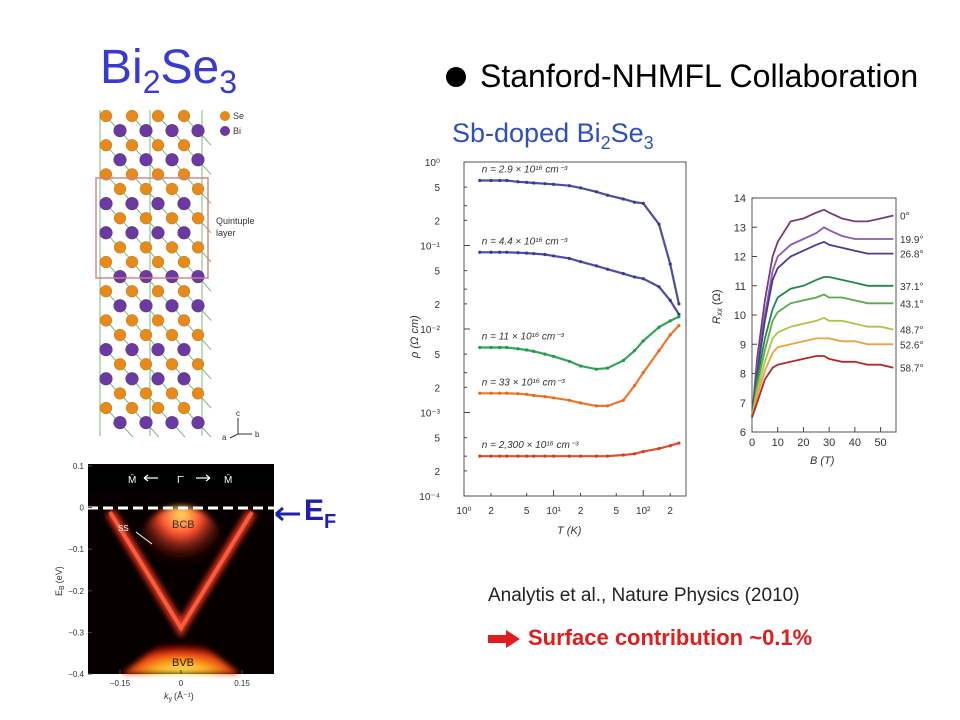 The height and width of the screenshot is (720, 960). I want to click on conclusion-text: Surface contribution ~0.1%, so click(670, 637).